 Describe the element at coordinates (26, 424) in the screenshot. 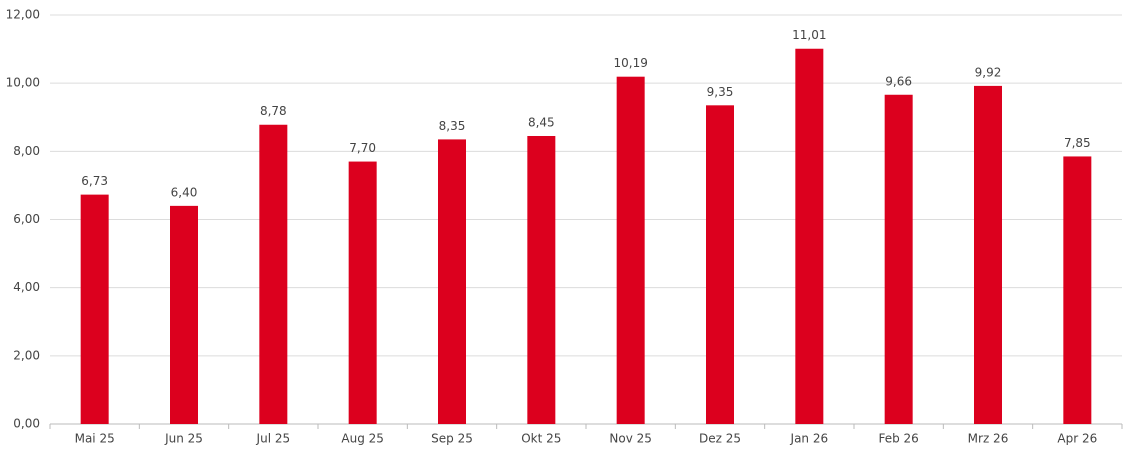

I see `y-tick-label: 0,00` at that location.